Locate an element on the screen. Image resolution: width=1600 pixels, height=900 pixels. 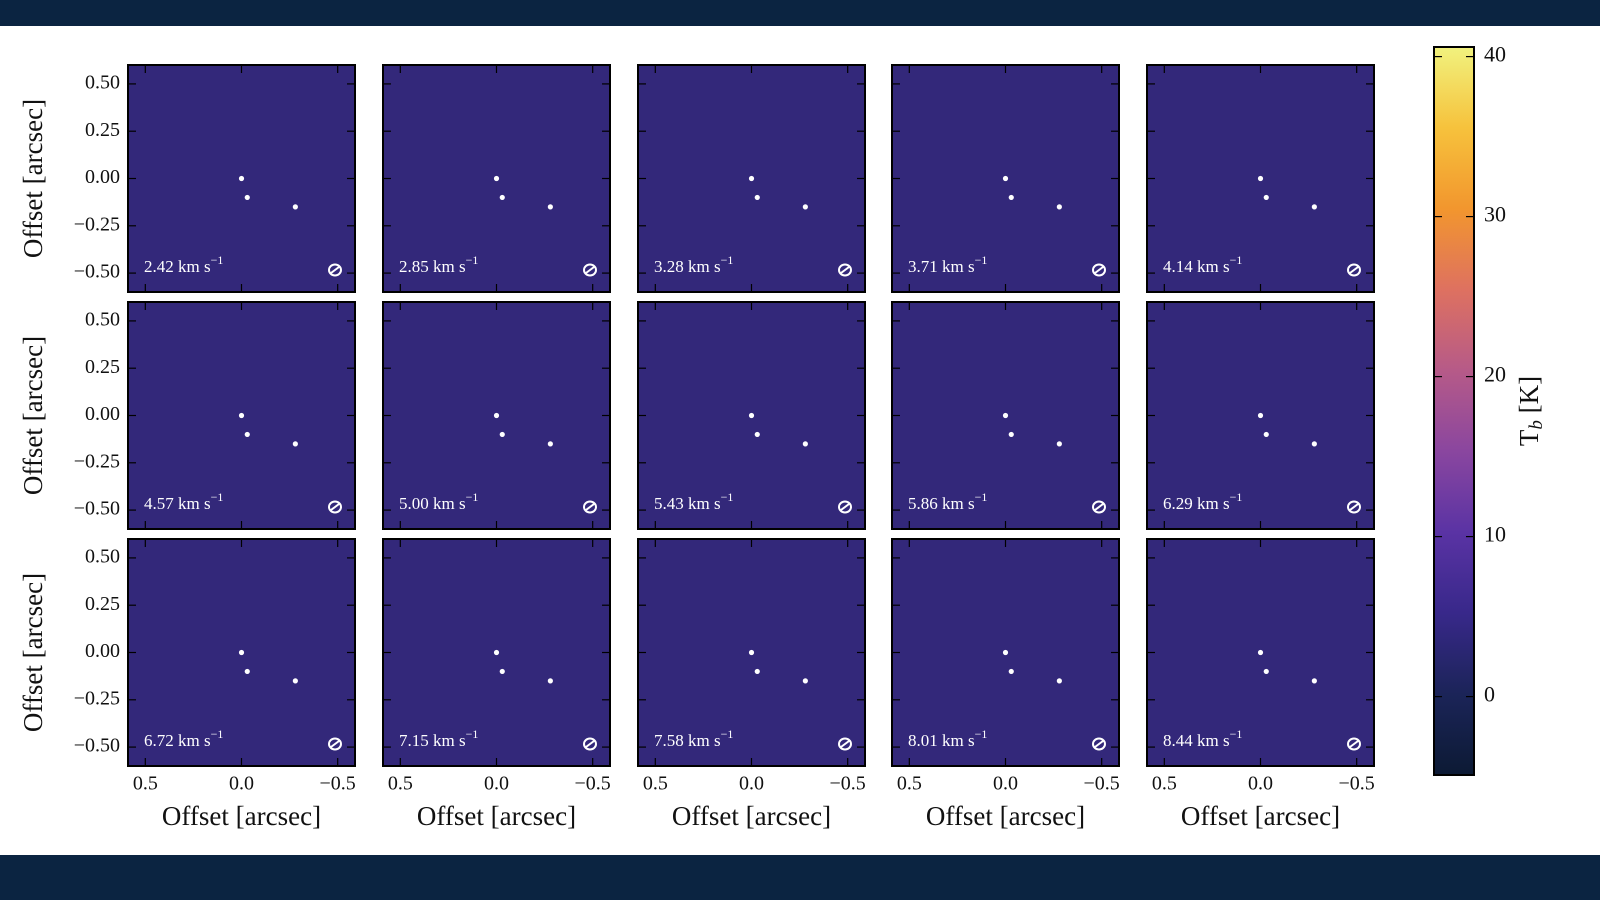
colorbar-tick-label: 0 is located at coordinates (1489, 694).